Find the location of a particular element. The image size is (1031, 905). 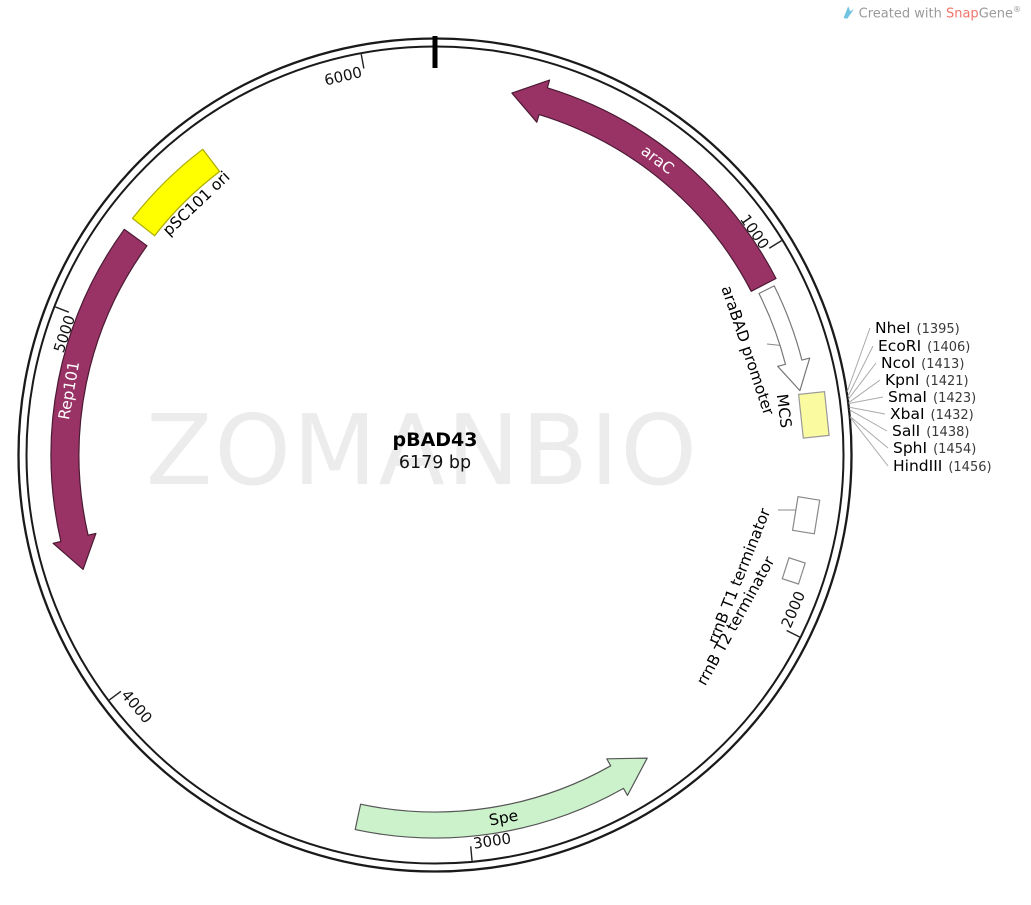

snapgene-logo-icon is located at coordinates (848, 13).